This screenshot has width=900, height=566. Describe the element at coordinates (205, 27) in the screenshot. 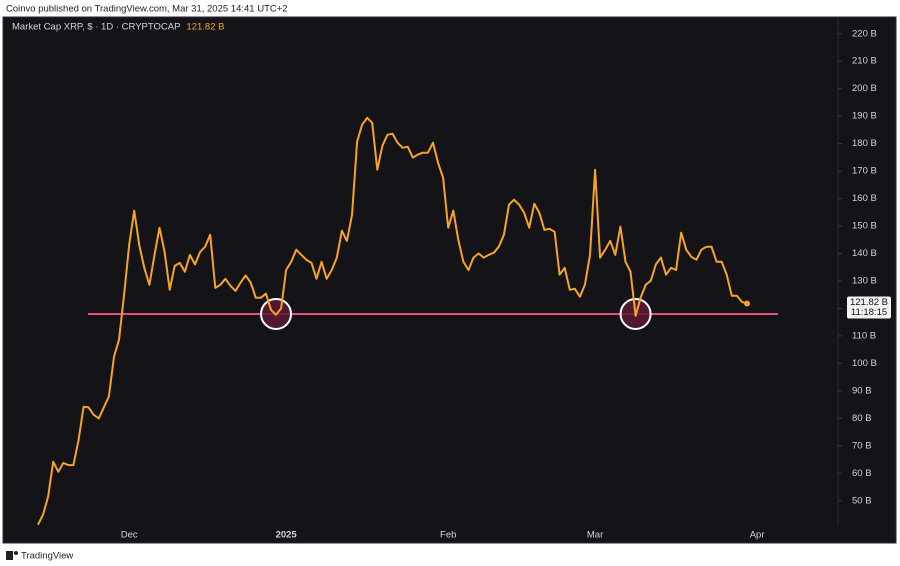

I see `title-value: 121.82 B` at that location.